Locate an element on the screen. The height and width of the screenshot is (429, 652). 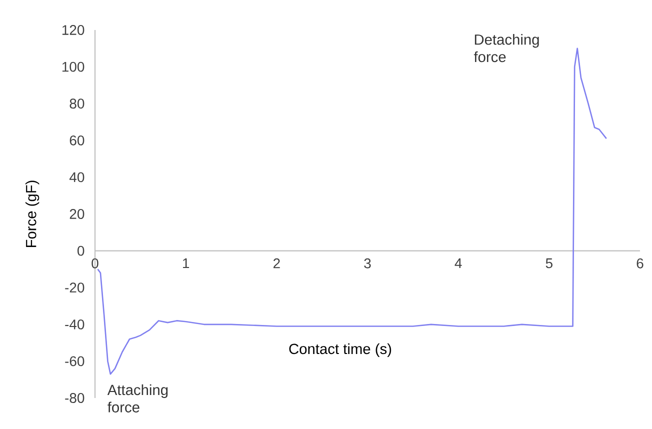
y-tick-label: -20 is located at coordinates (74, 287).